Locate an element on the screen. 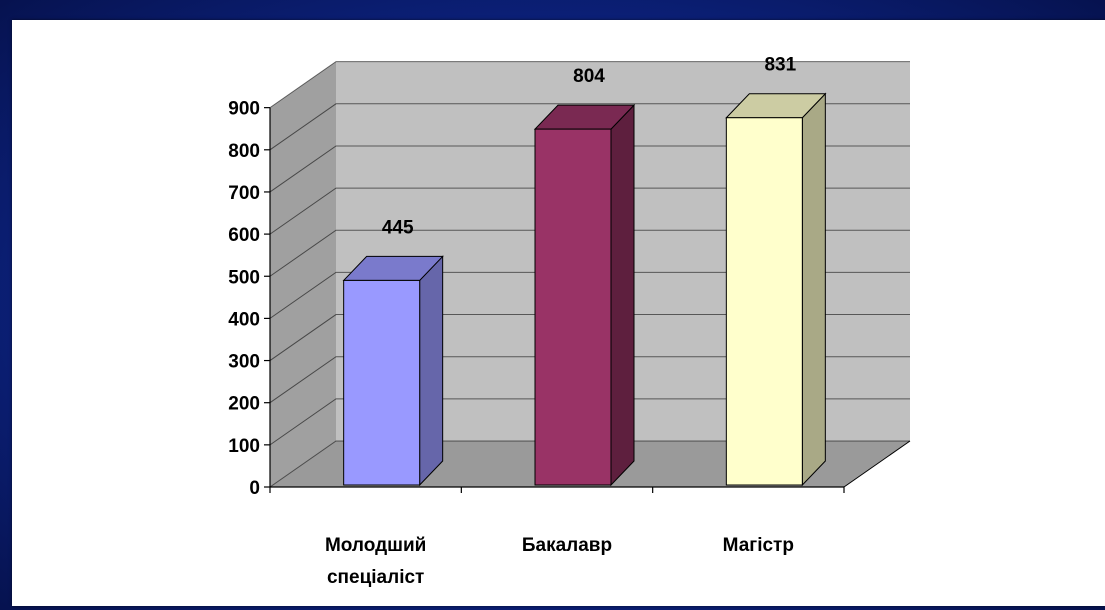 The width and height of the screenshot is (1105, 610). y-tick-label: 500 is located at coordinates (244, 277).